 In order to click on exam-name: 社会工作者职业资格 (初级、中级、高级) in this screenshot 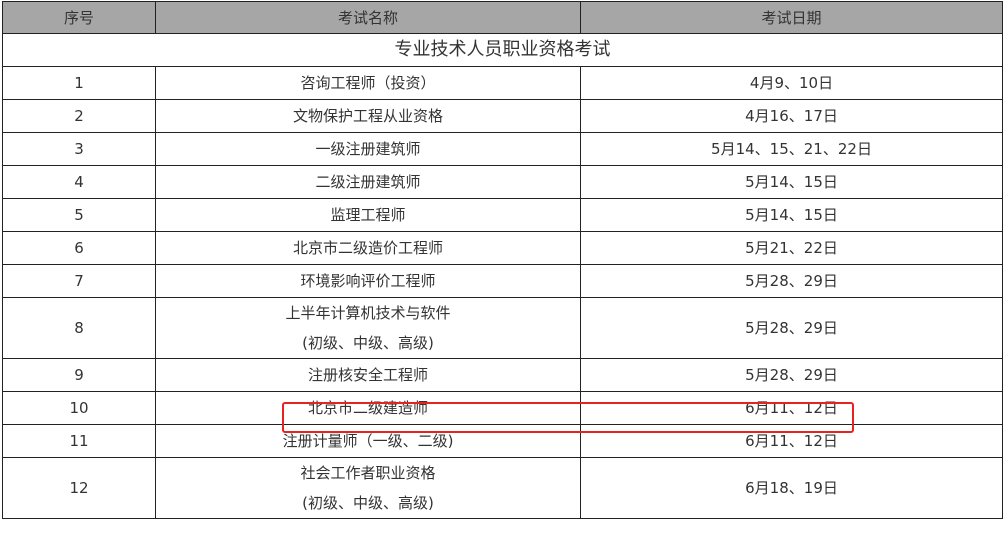, I will do `click(368, 488)`.